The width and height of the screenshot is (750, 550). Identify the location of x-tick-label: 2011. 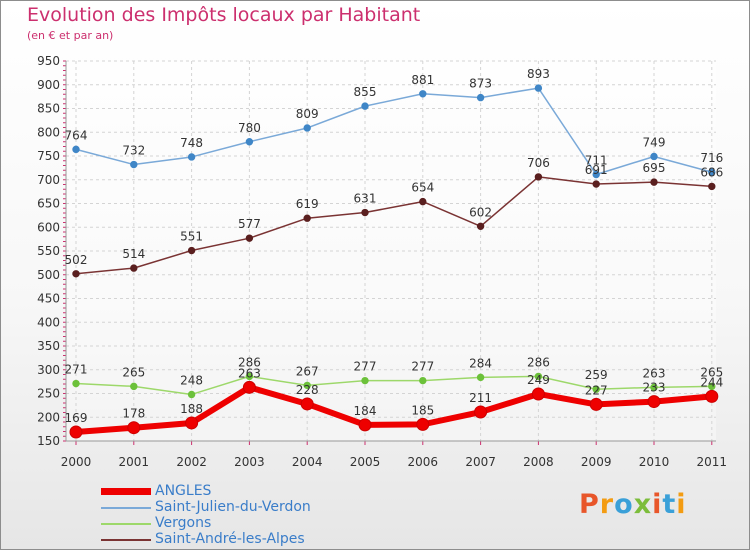
(712, 462).